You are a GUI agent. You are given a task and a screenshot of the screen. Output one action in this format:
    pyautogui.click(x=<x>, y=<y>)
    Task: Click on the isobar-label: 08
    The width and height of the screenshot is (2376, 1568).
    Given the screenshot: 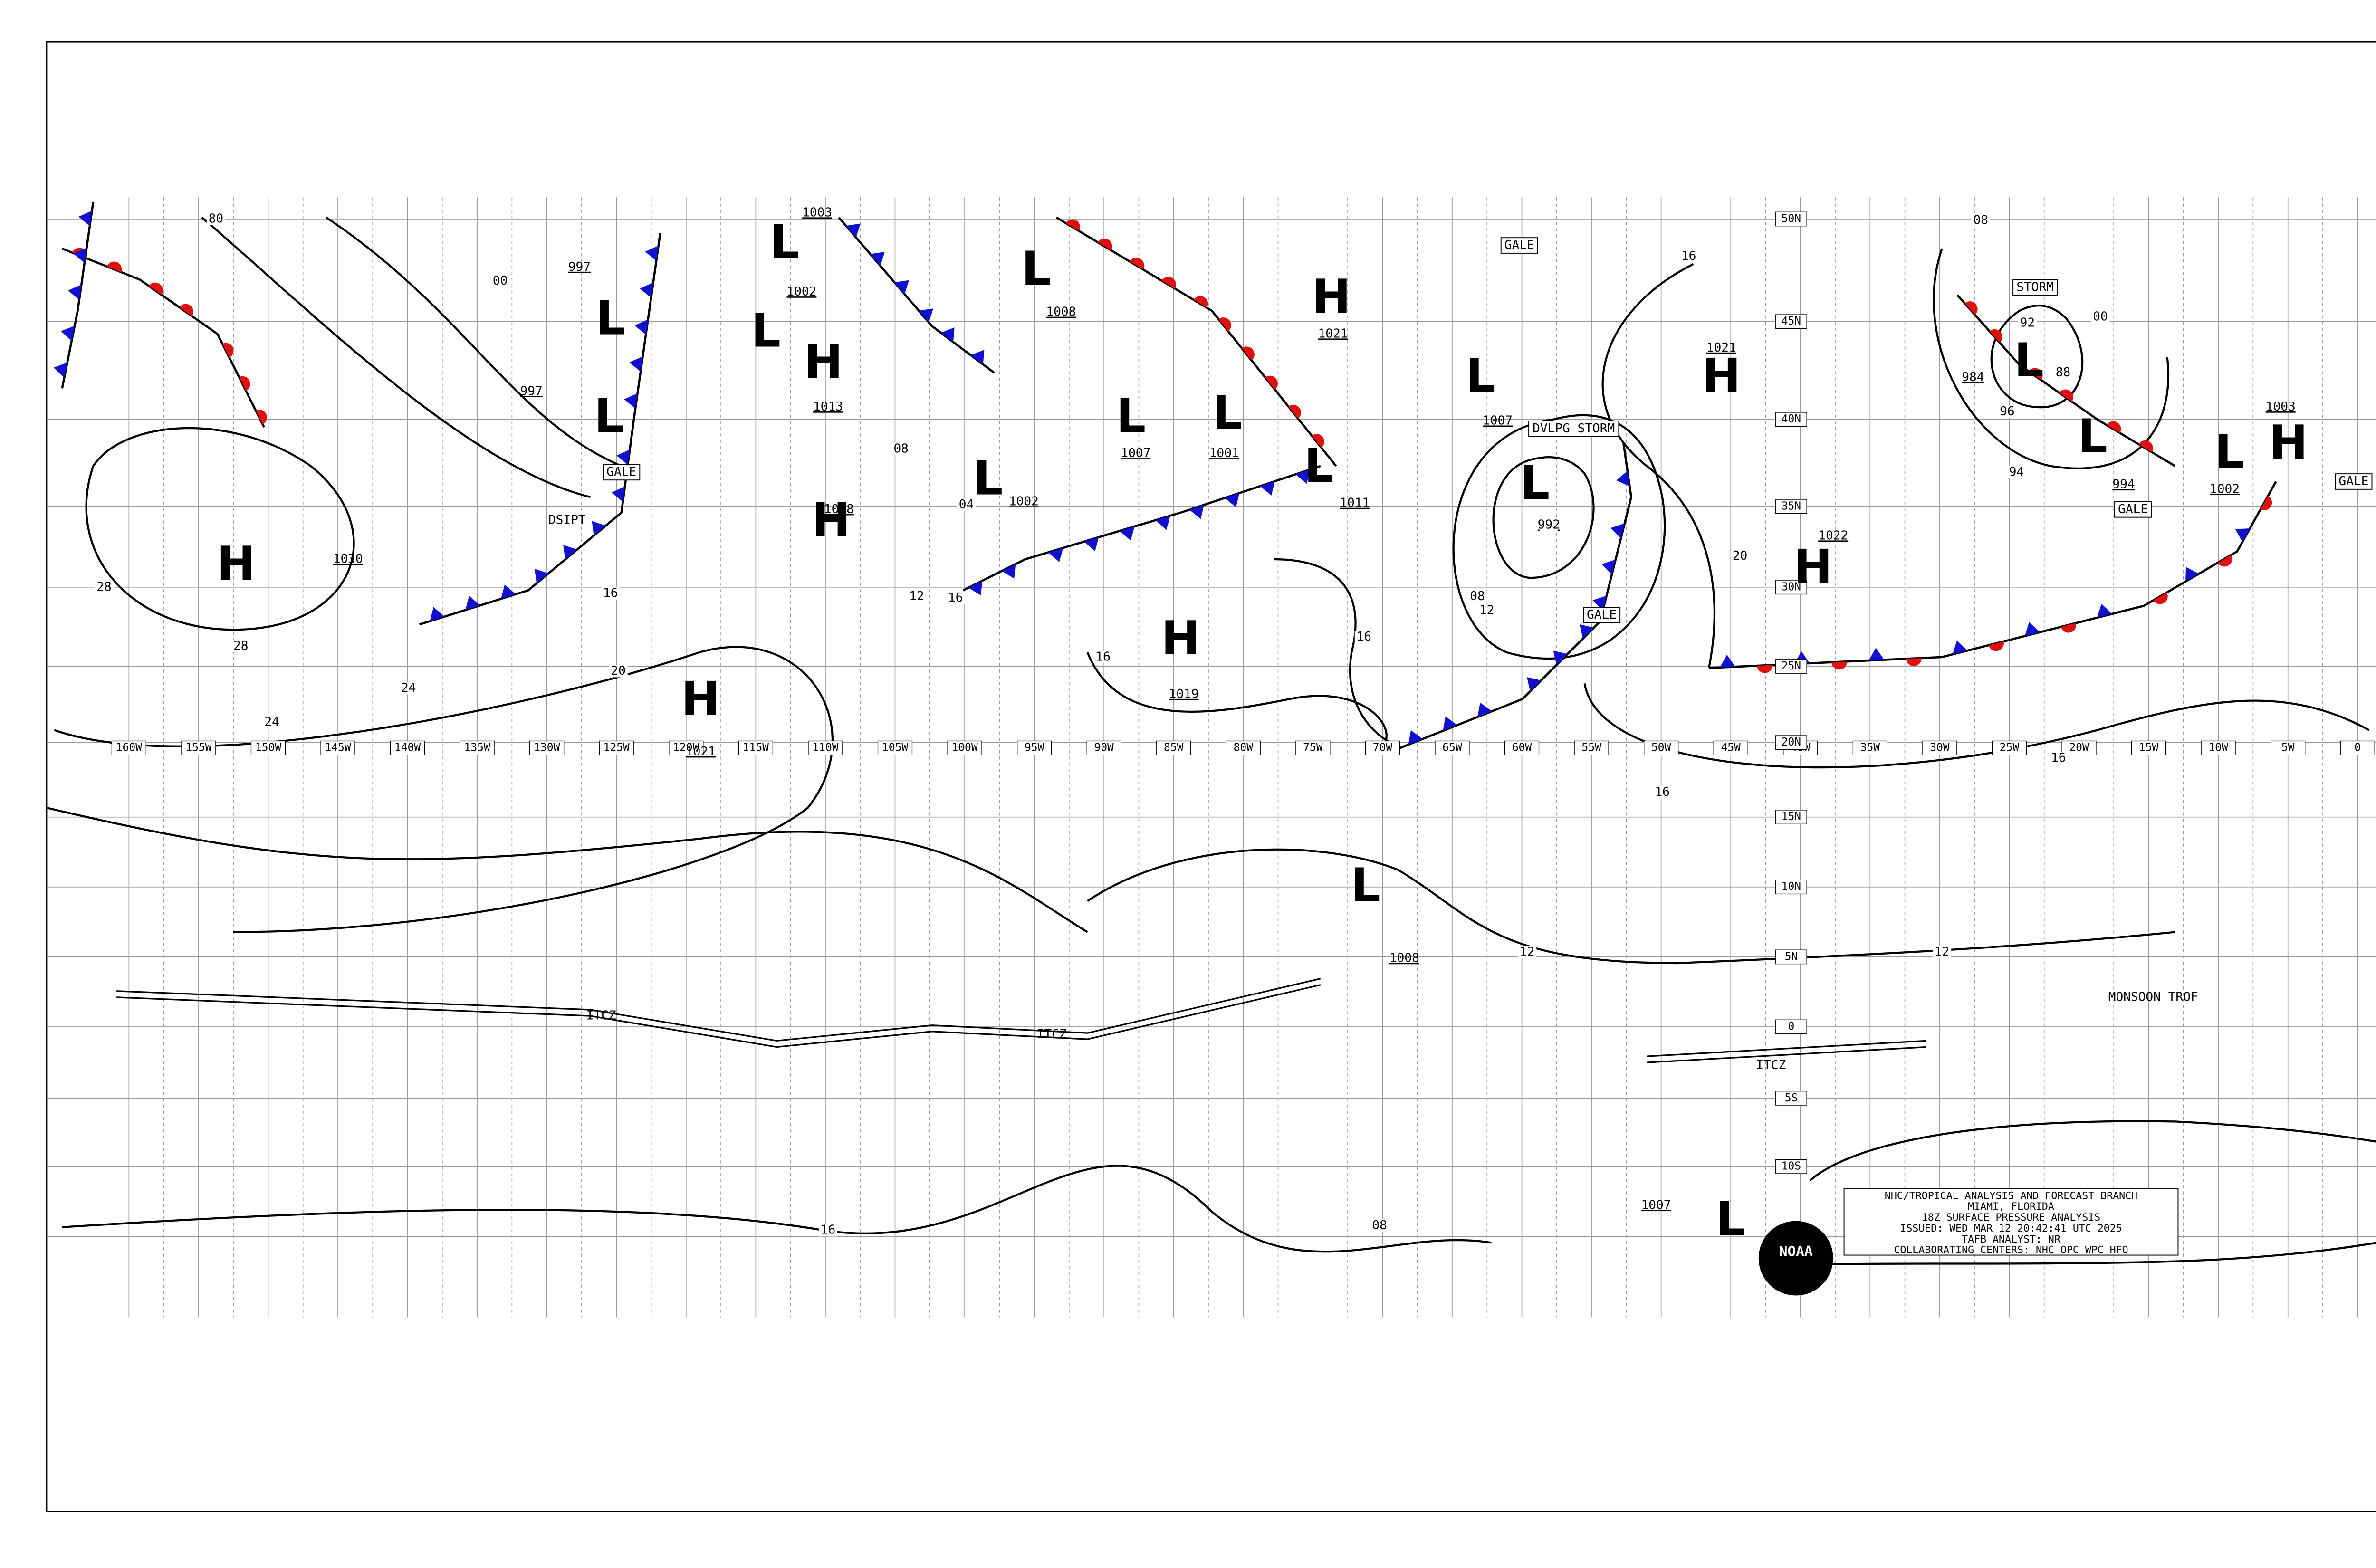 What is the action you would take?
    pyautogui.click(x=1981, y=221)
    